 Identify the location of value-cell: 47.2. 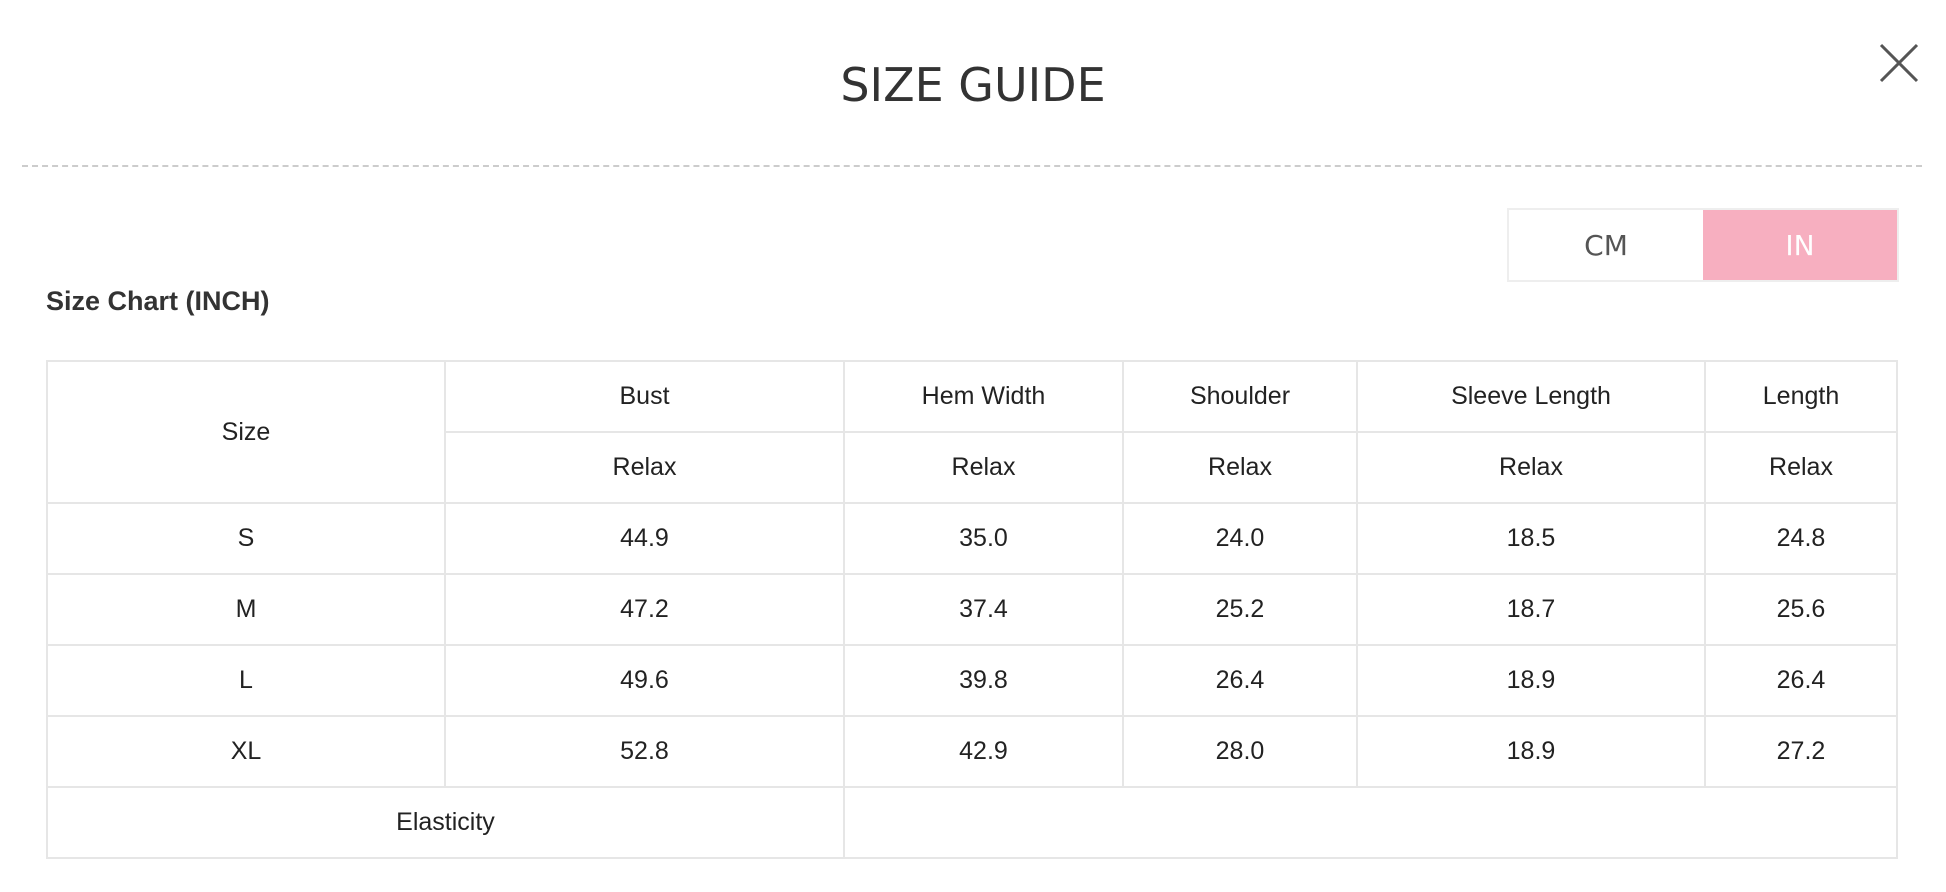
(644, 609).